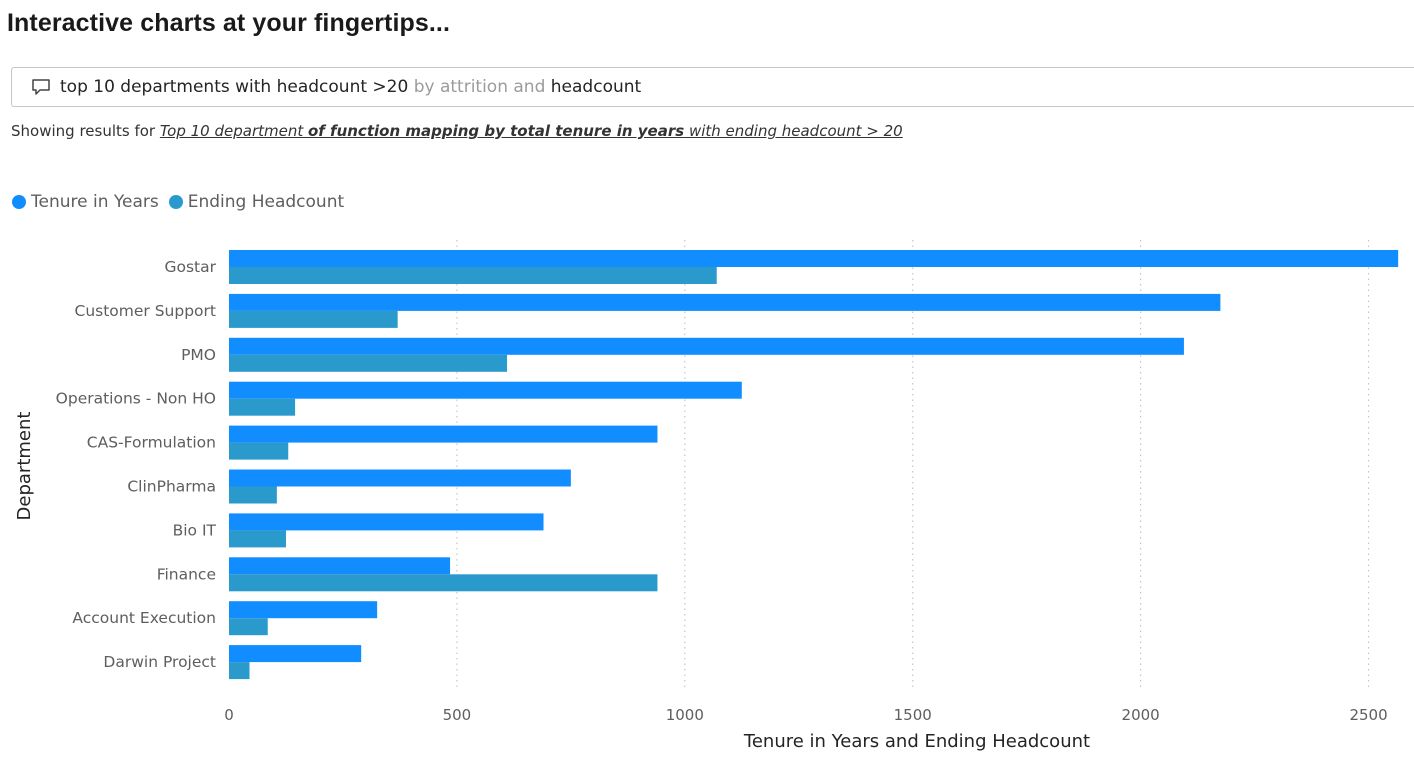 The height and width of the screenshot is (757, 1414). I want to click on speech-bubble-icon, so click(41, 87).